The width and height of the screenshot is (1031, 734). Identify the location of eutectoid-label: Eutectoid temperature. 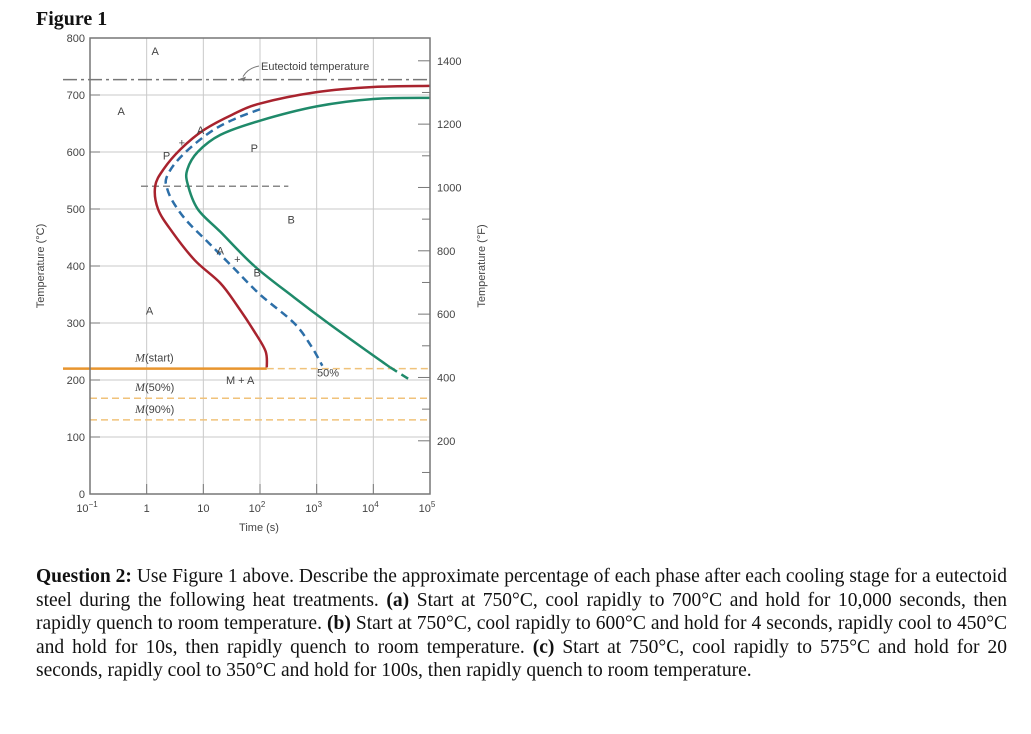
(315, 67).